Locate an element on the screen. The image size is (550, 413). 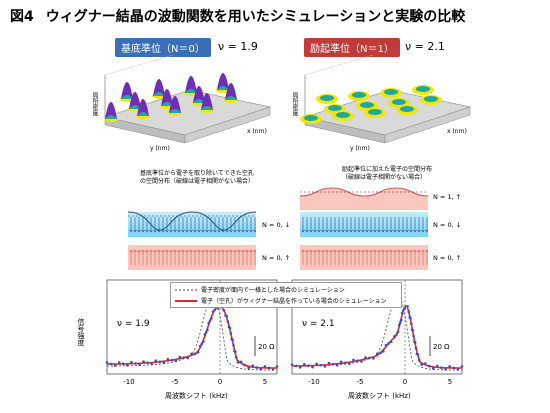
xlabel-left: x (nm) is located at coordinates (257, 131).